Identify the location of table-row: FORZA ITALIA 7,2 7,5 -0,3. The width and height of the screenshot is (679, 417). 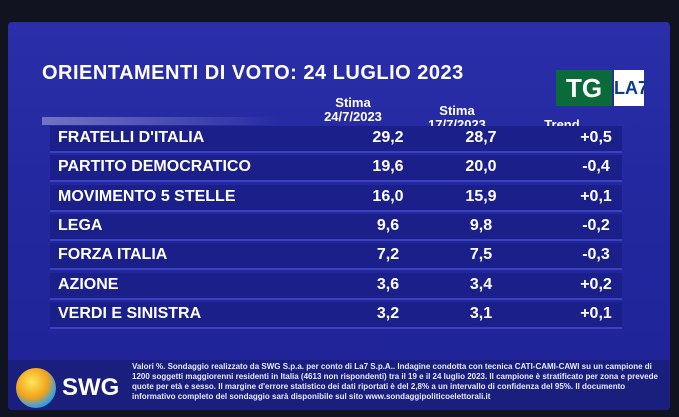
(336, 257).